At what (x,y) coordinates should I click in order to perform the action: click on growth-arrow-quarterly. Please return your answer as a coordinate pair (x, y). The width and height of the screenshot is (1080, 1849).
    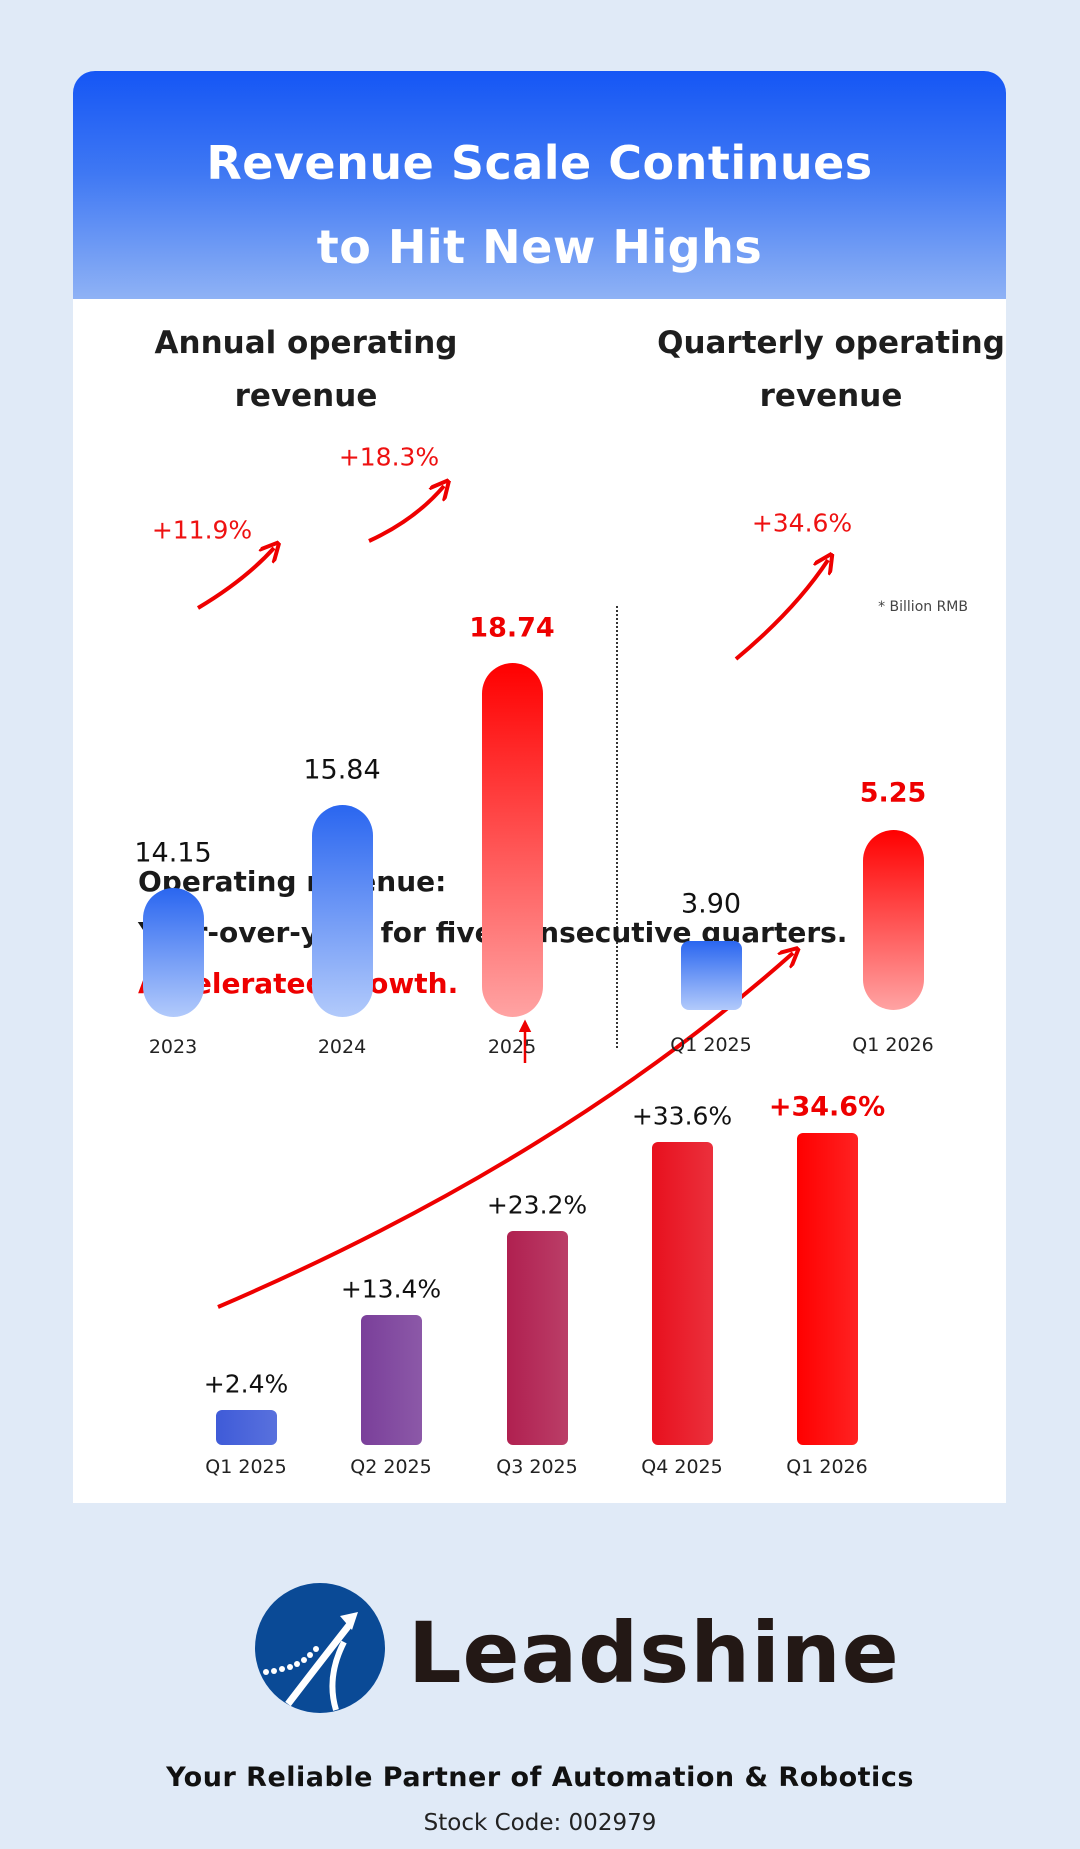
    Looking at the image, I should click on (781, 610).